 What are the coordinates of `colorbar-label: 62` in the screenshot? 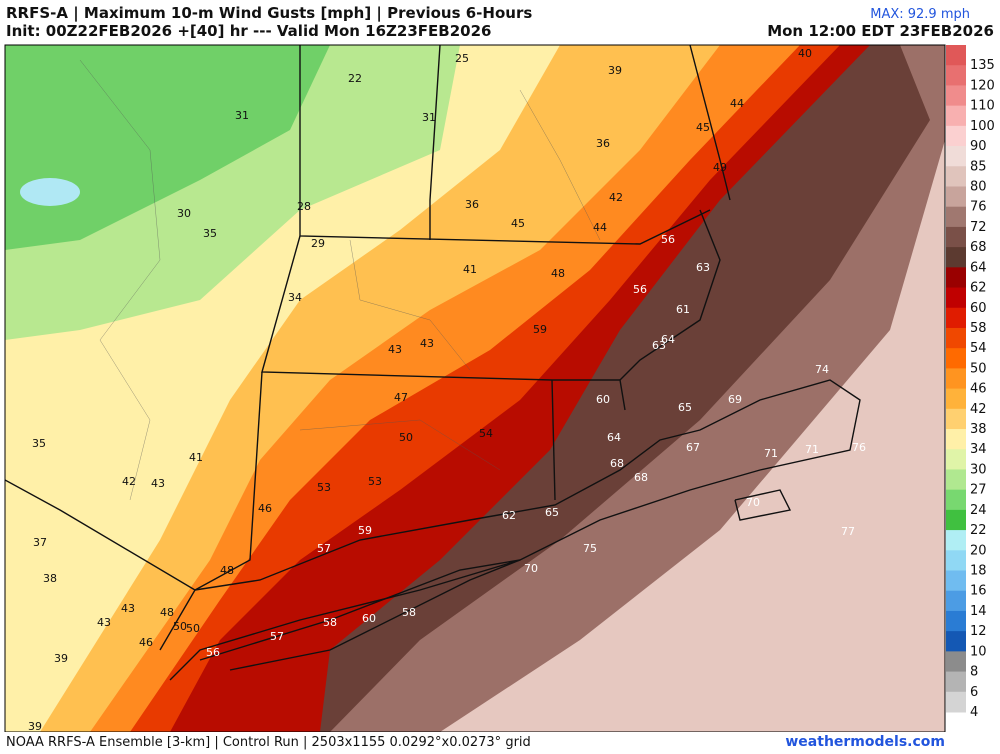 It's located at (978, 288).